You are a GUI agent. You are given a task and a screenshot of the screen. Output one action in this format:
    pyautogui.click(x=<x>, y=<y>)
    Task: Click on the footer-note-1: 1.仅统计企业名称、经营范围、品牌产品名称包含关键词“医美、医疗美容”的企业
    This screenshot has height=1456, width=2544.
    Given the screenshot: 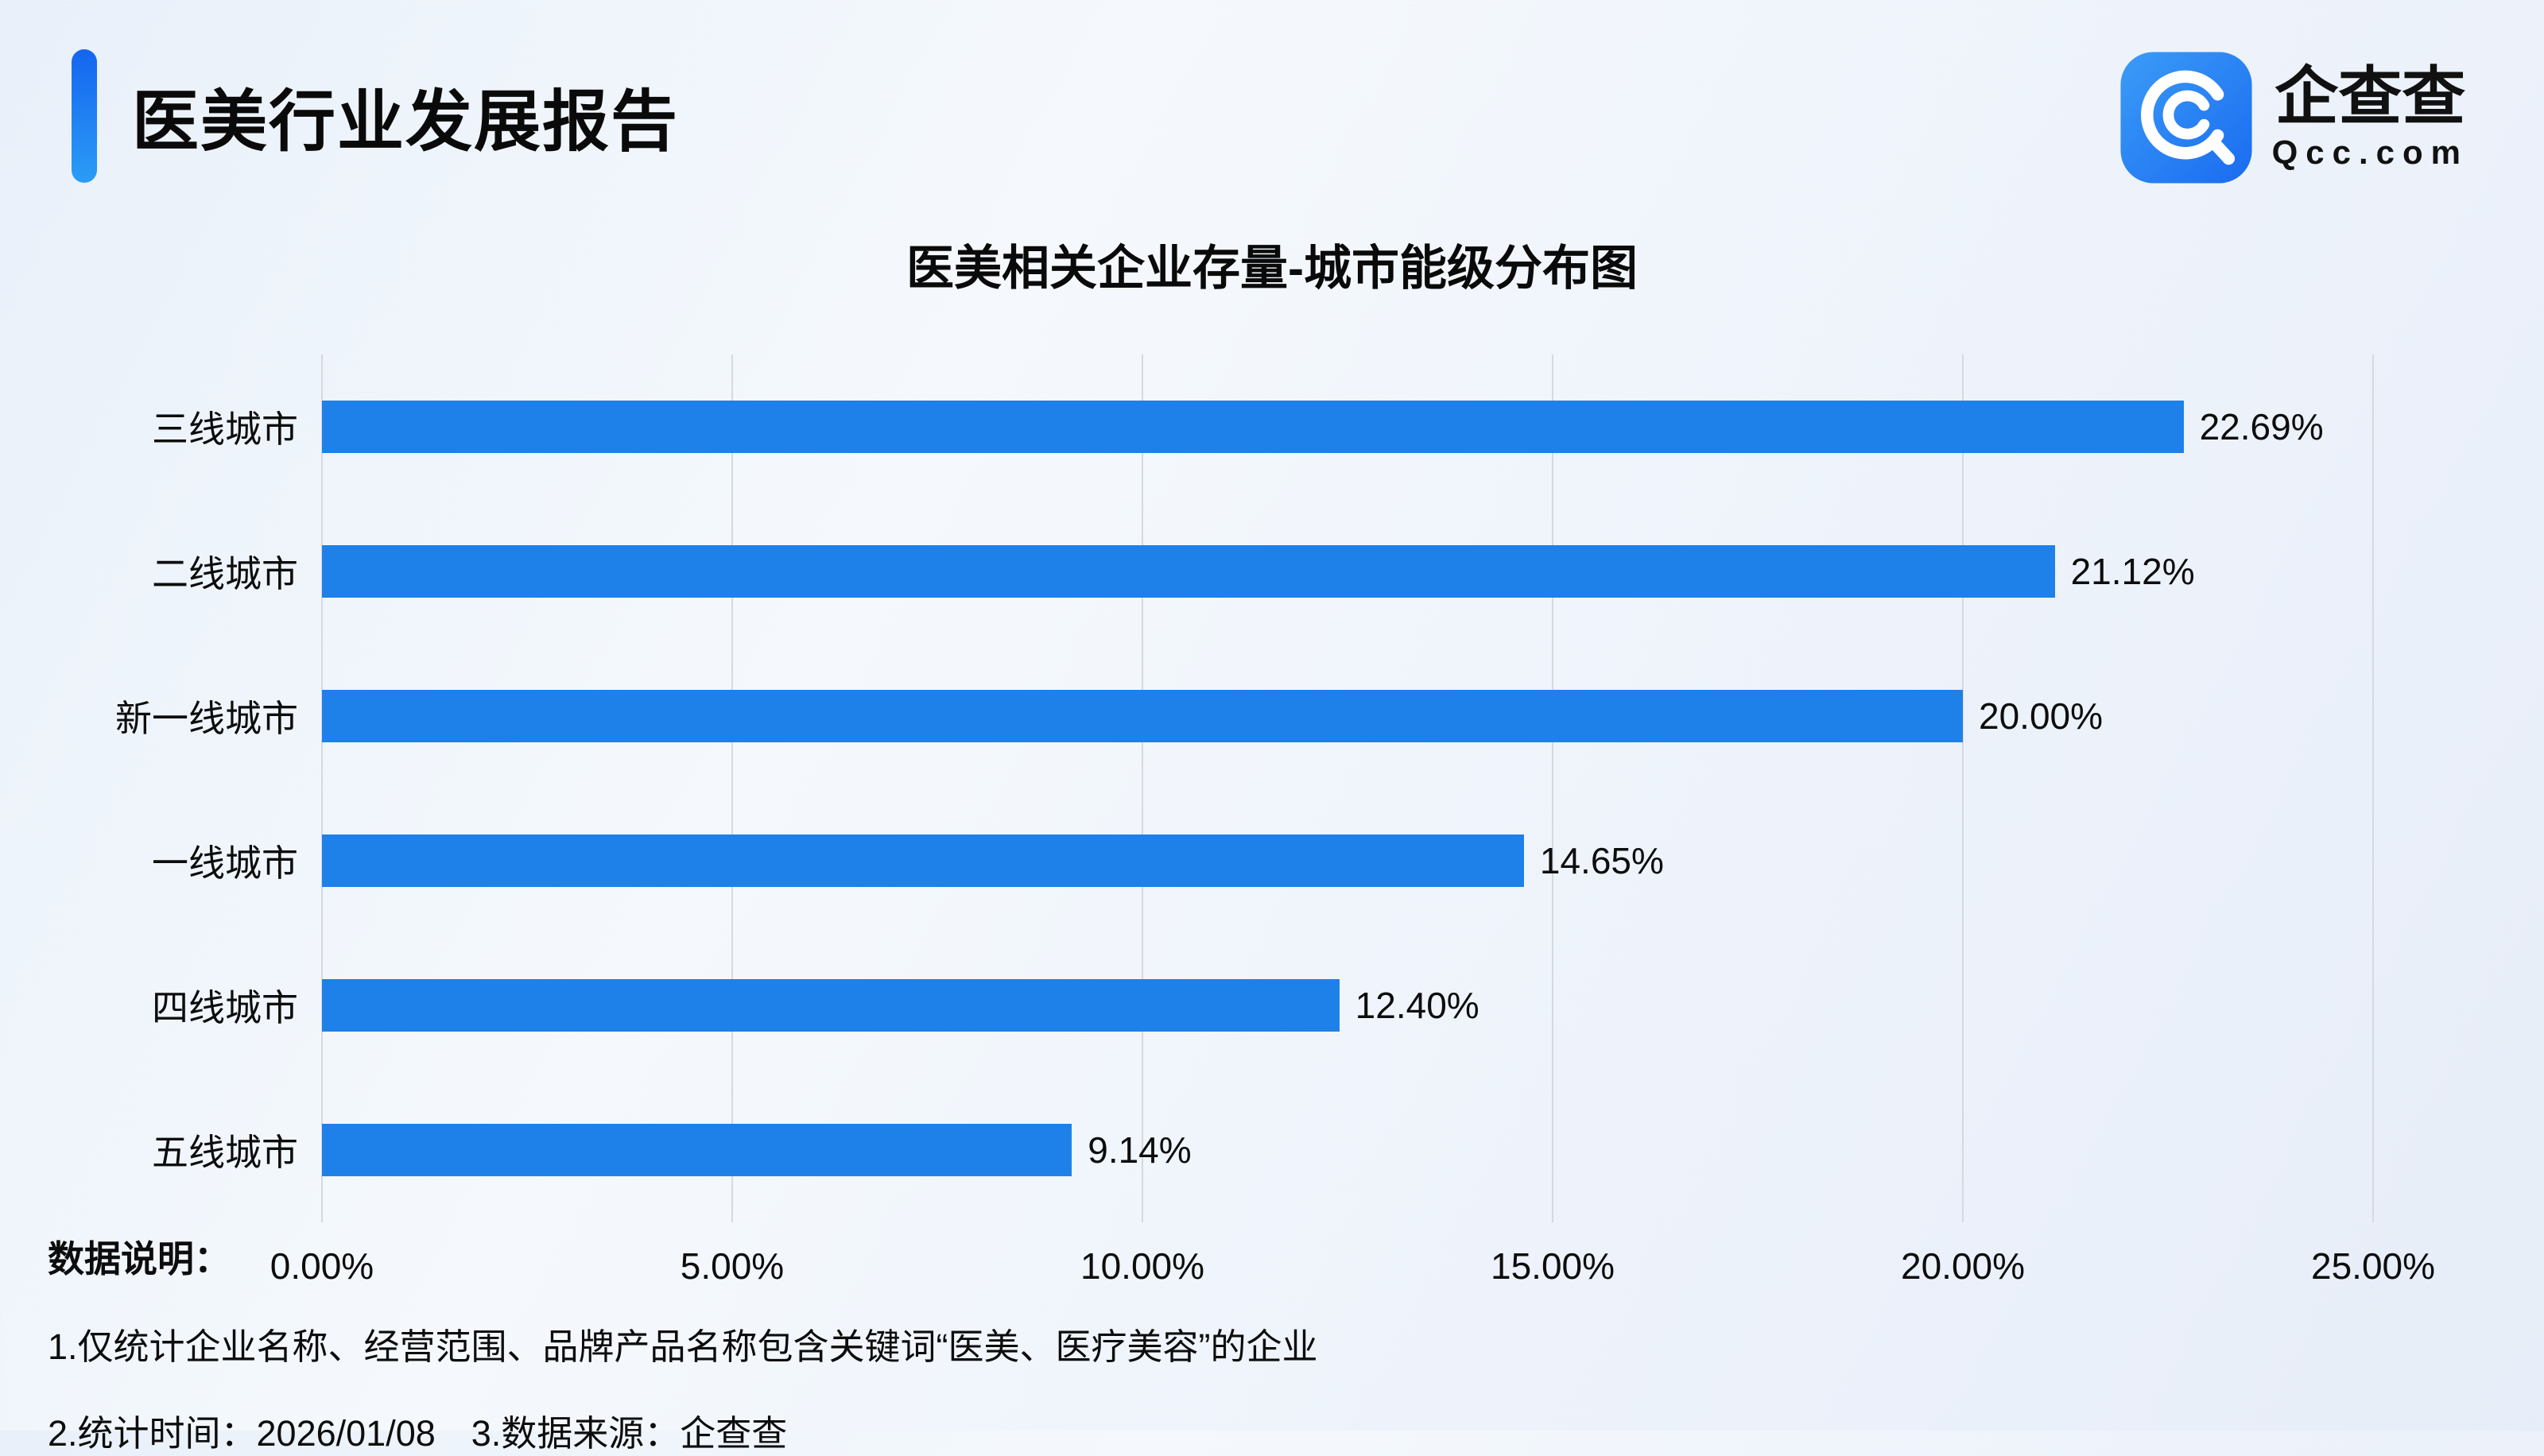 What is the action you would take?
    pyautogui.click(x=683, y=1346)
    